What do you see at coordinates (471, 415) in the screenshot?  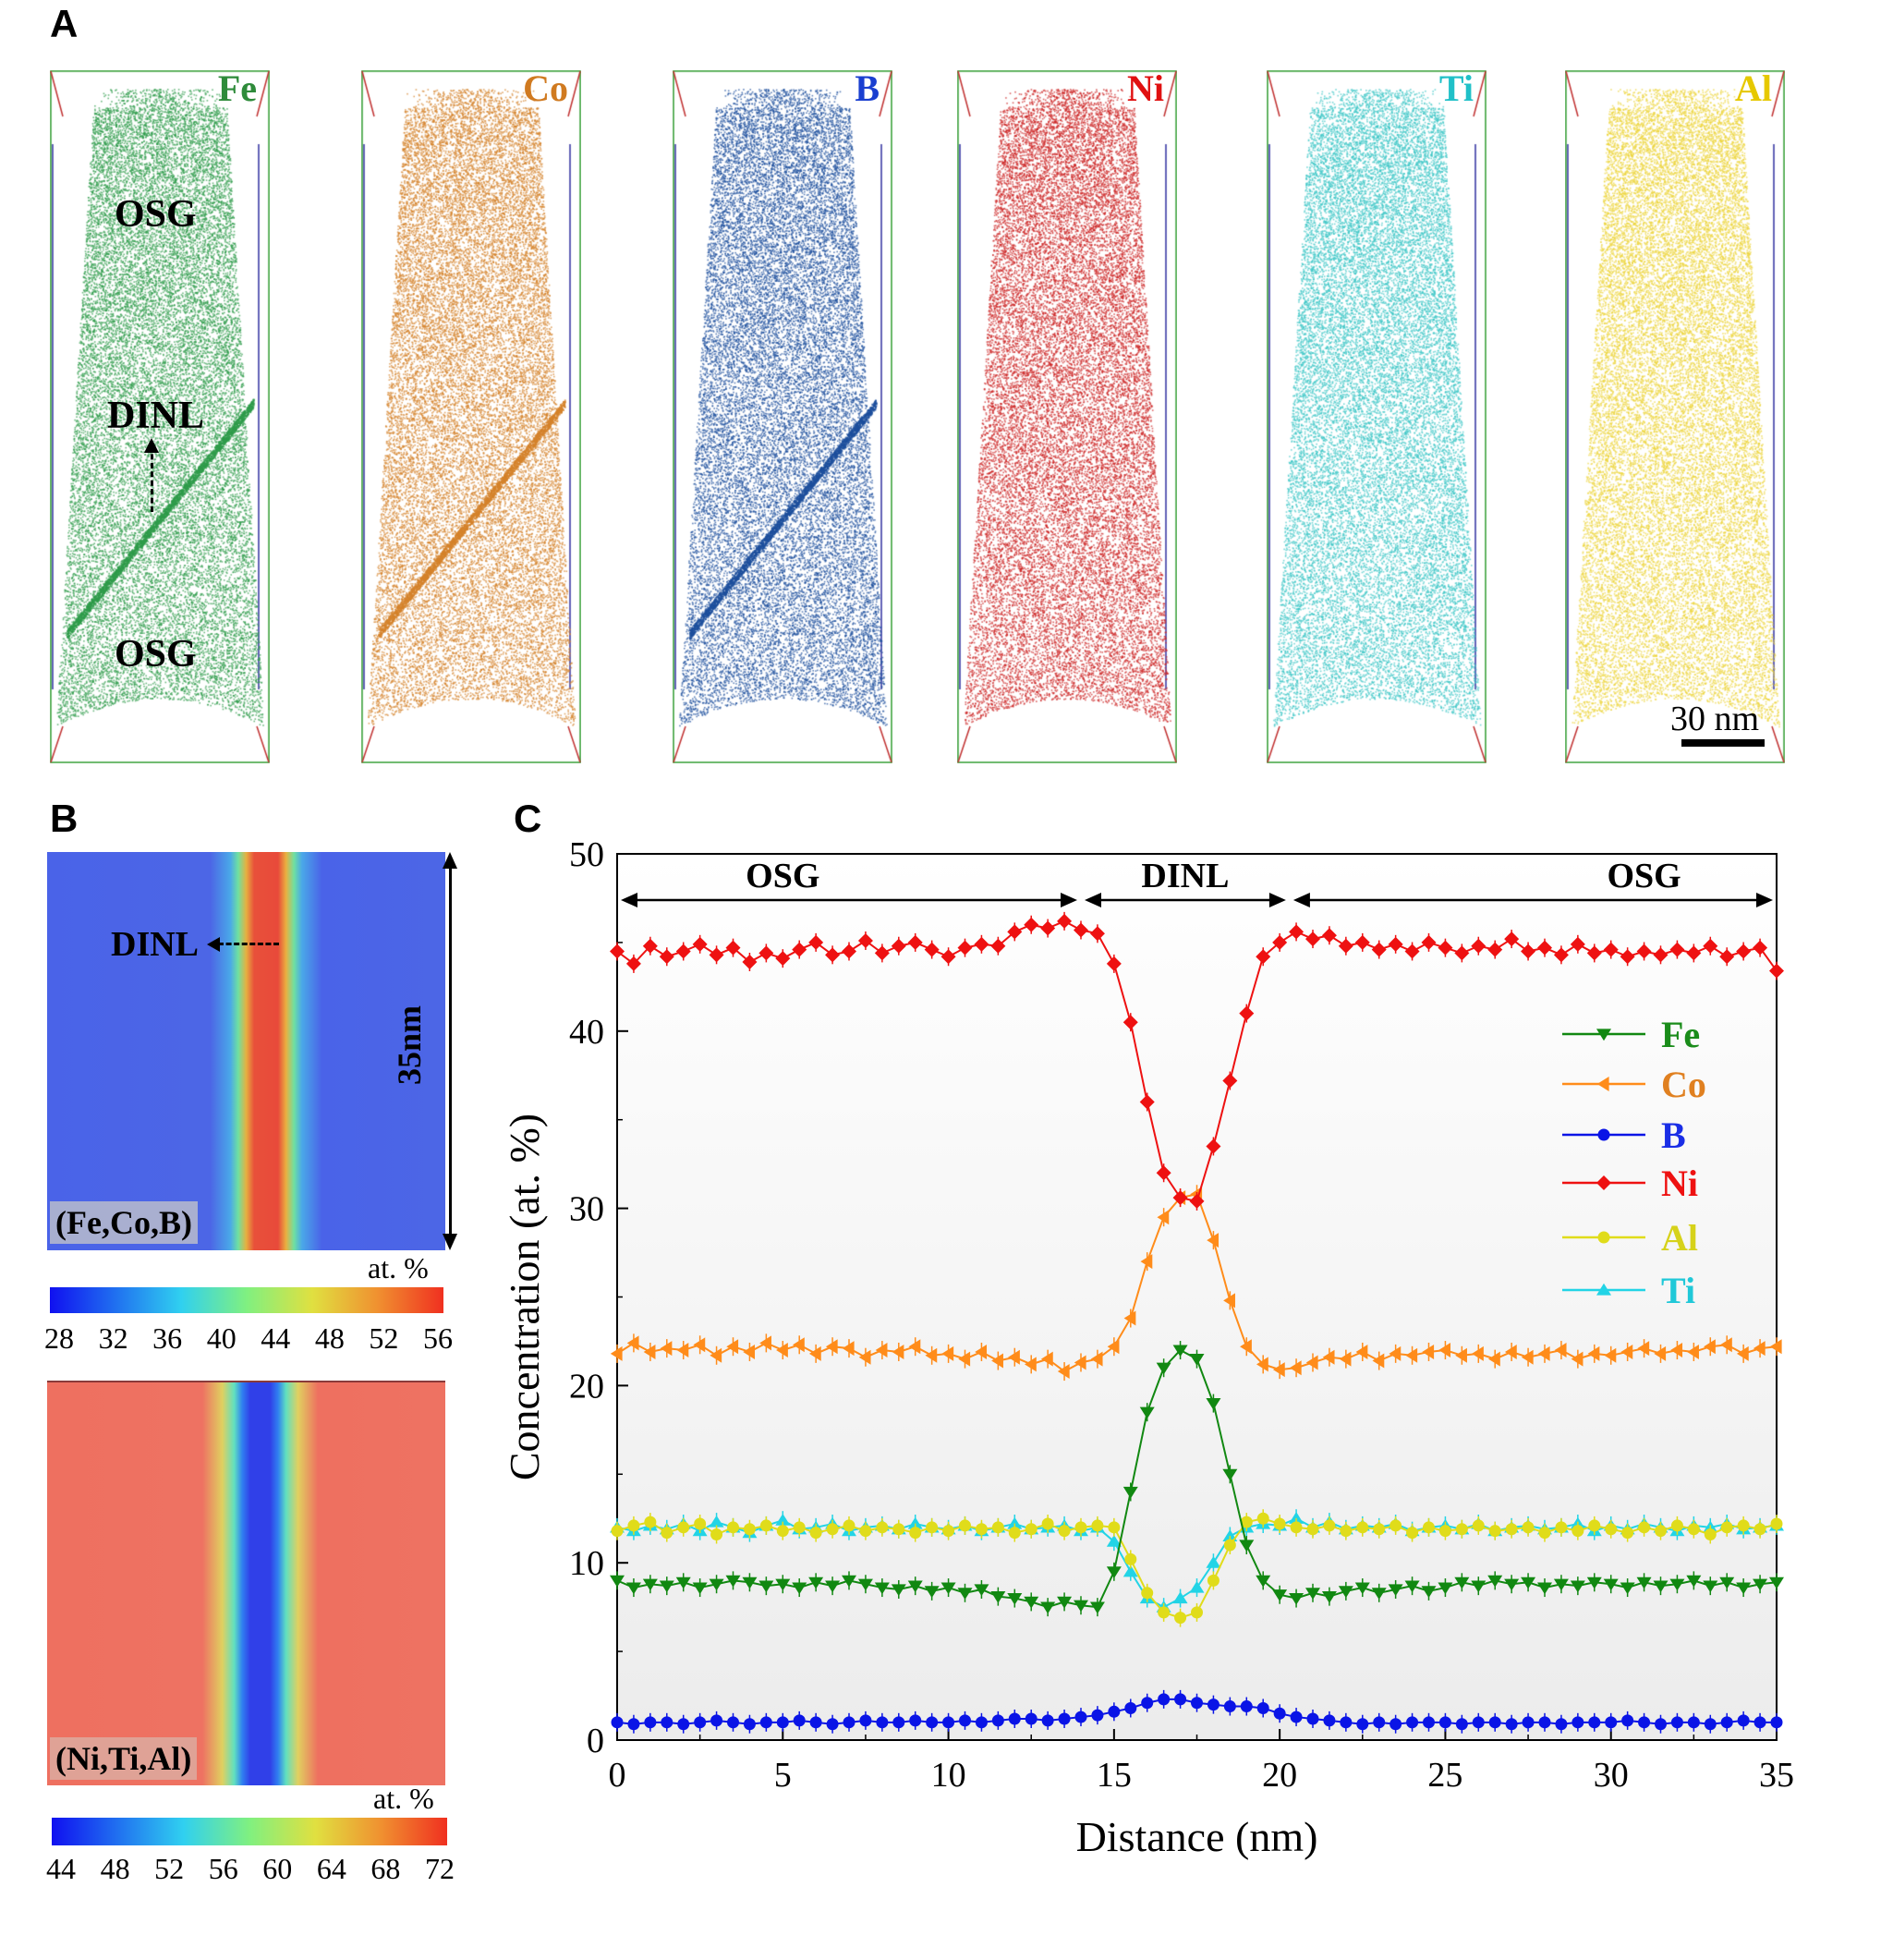 I see `atom-map-co: Co` at bounding box center [471, 415].